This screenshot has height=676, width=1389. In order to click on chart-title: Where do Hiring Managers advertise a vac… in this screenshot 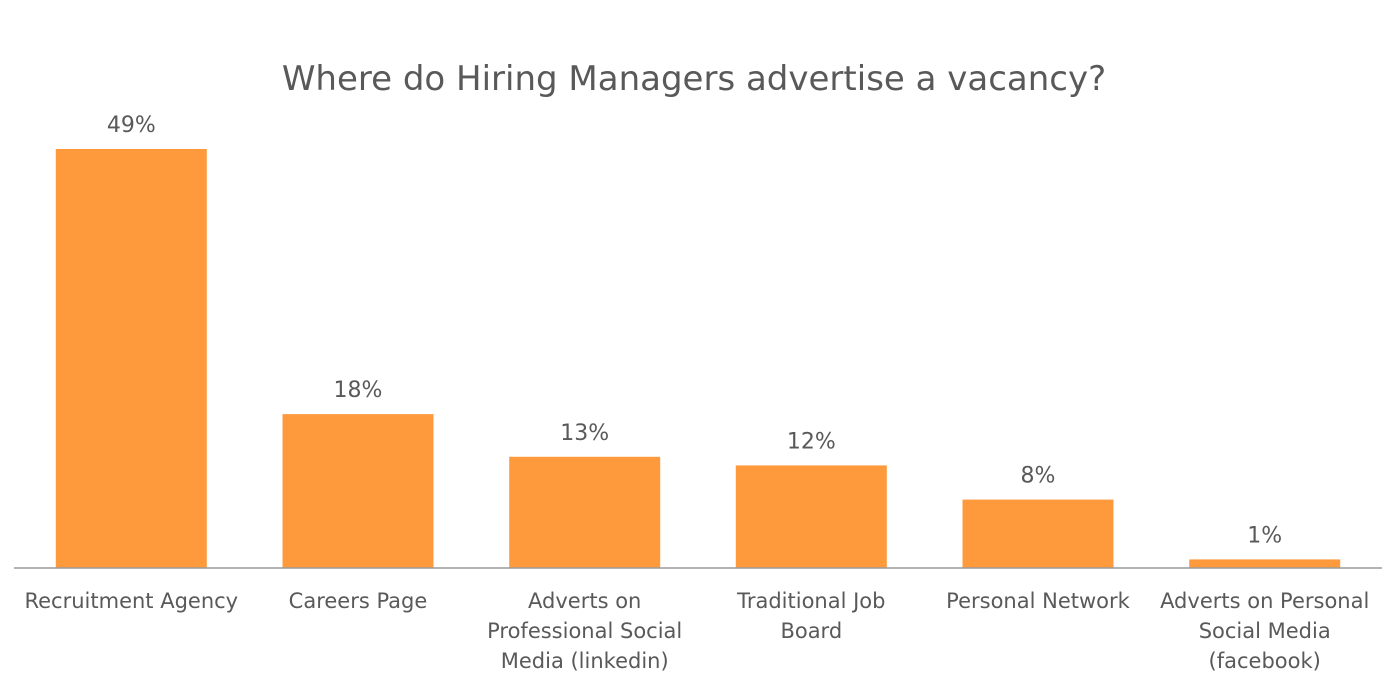, I will do `click(694, 79)`.